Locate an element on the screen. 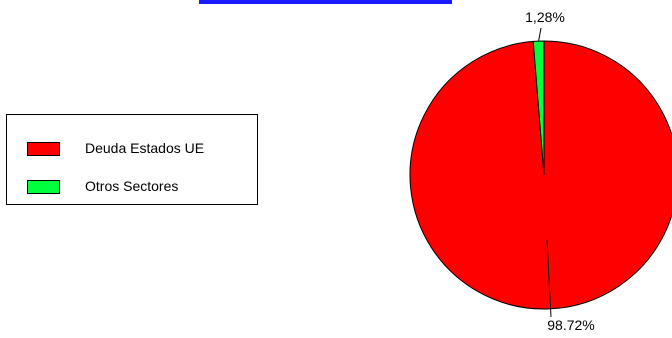  legend: Deuda Estados UE Otros Sectores is located at coordinates (132, 159).